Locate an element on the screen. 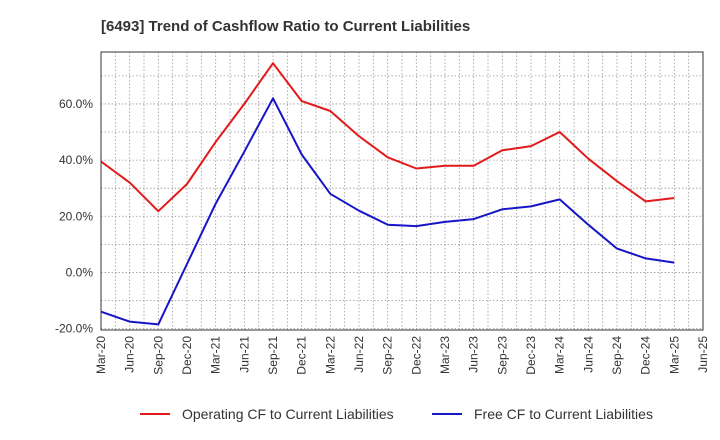 Image resolution: width=720 pixels, height=440 pixels. x-tick-label: Dec-24 is located at coordinates (646, 355).